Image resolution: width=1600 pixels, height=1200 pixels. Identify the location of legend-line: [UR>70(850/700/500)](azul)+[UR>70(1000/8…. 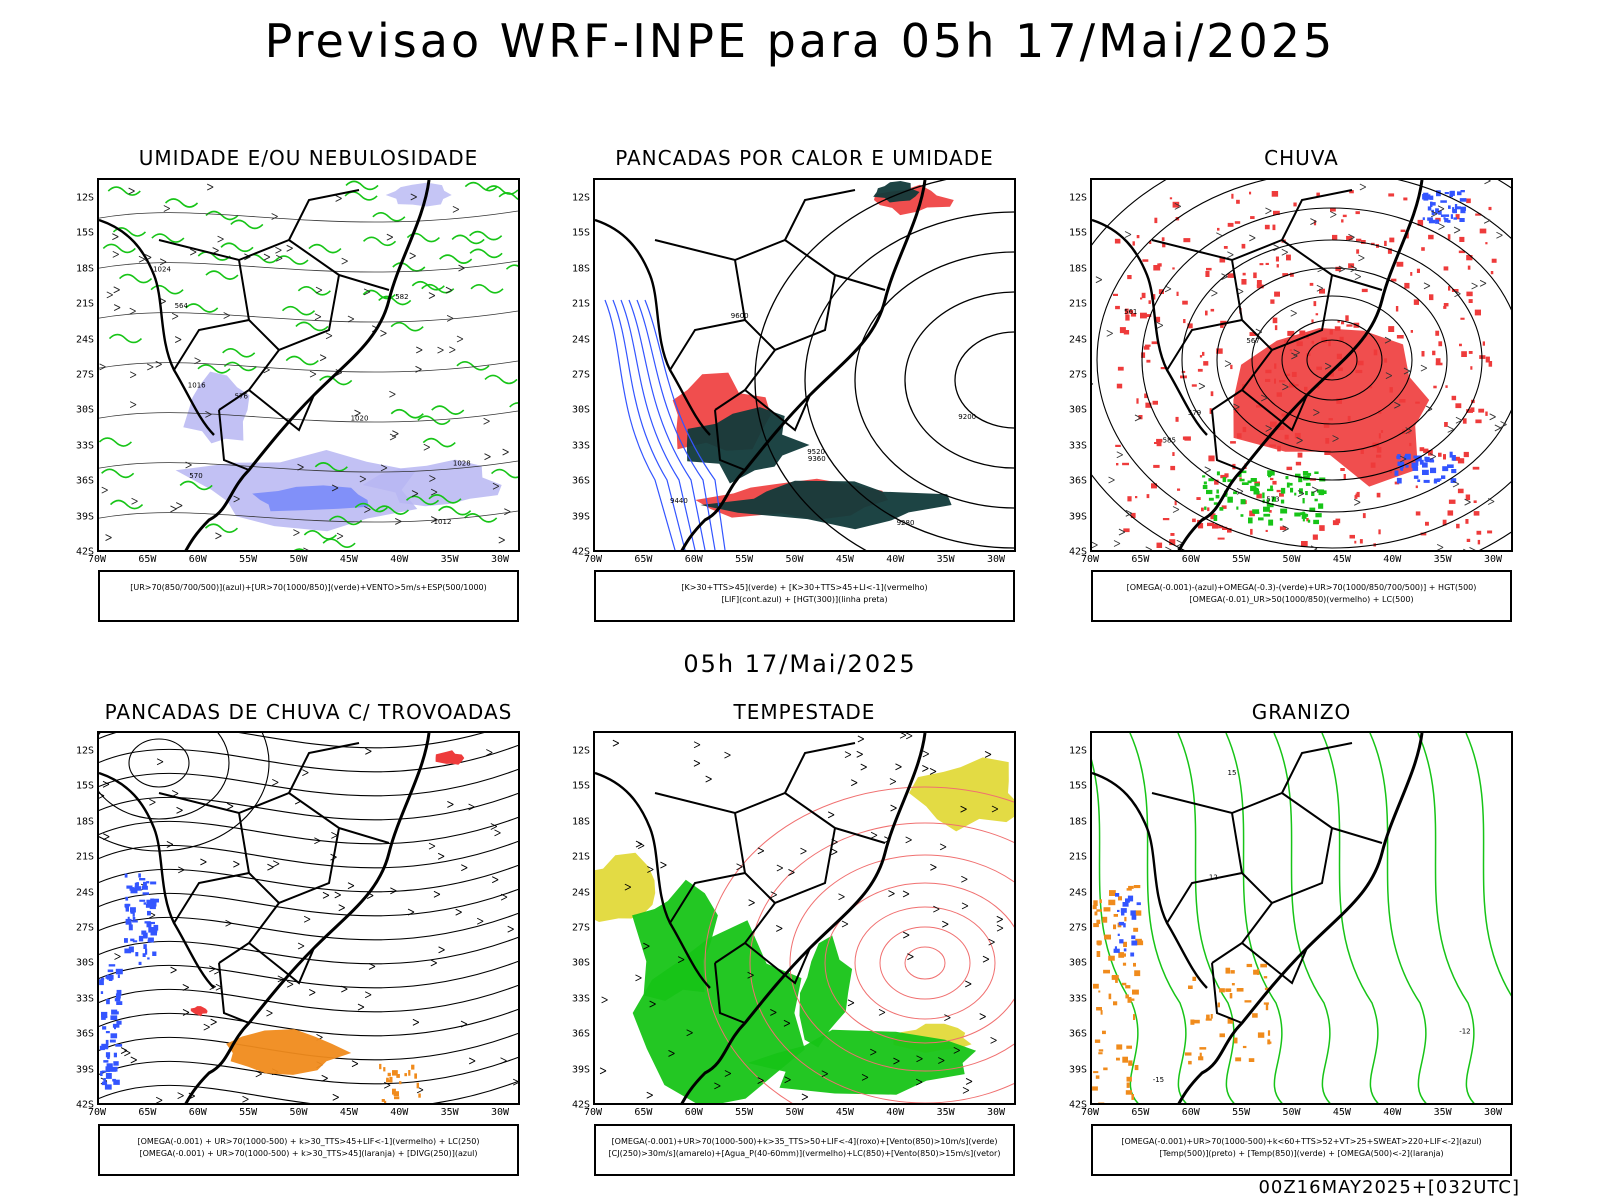
(308, 587).